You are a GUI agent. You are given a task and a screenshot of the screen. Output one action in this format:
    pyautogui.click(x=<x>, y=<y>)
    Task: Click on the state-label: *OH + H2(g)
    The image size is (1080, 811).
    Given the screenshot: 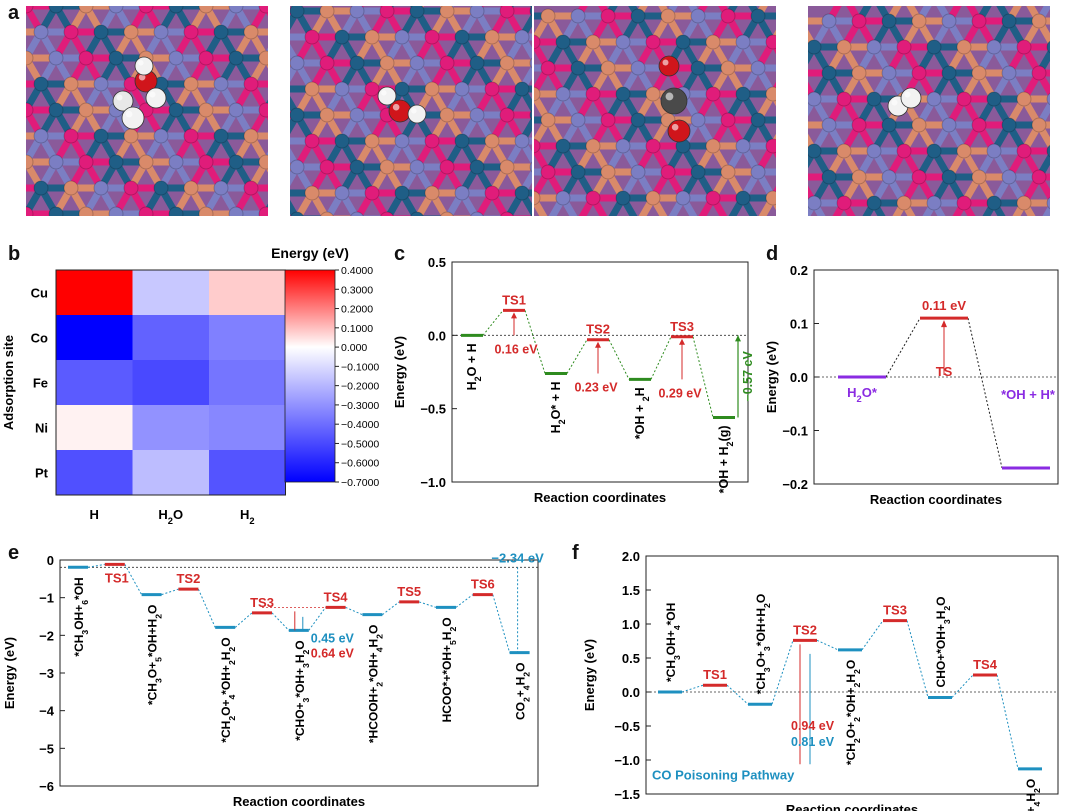 What is the action you would take?
    pyautogui.click(x=726, y=459)
    